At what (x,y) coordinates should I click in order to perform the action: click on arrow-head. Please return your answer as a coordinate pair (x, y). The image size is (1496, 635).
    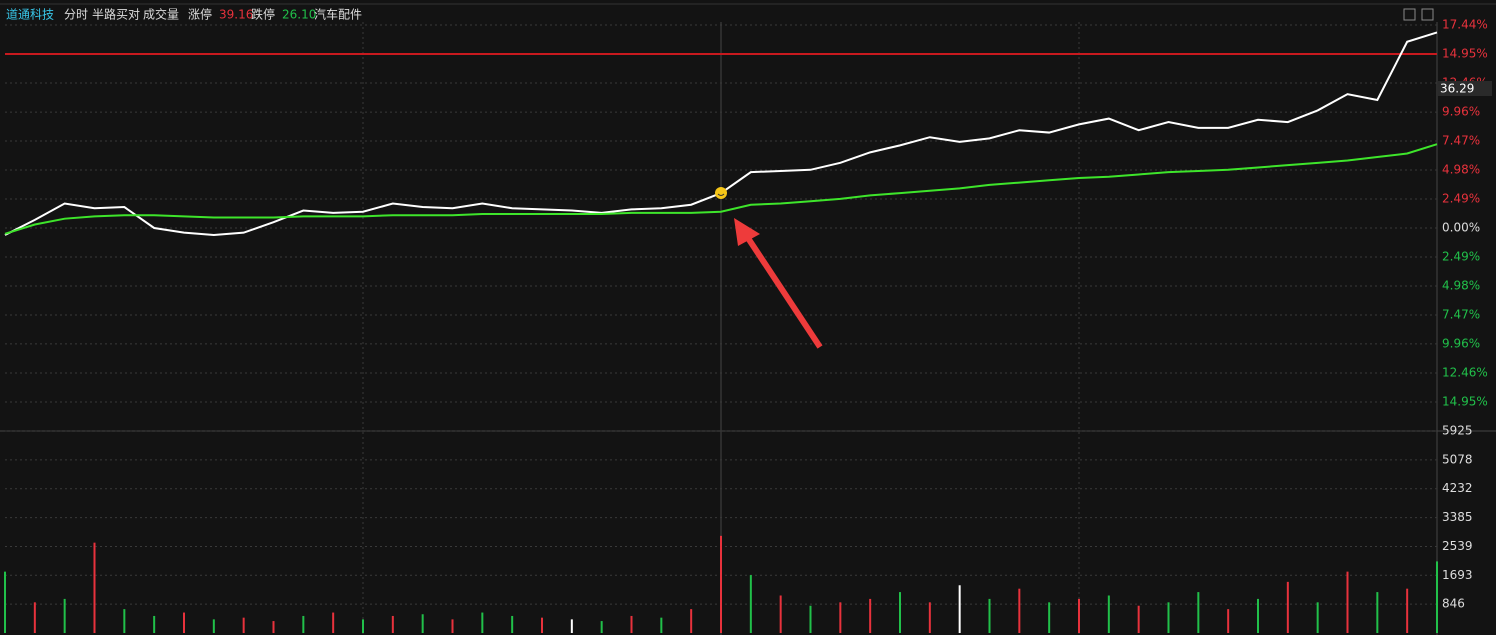
    Looking at the image, I should click on (747, 232).